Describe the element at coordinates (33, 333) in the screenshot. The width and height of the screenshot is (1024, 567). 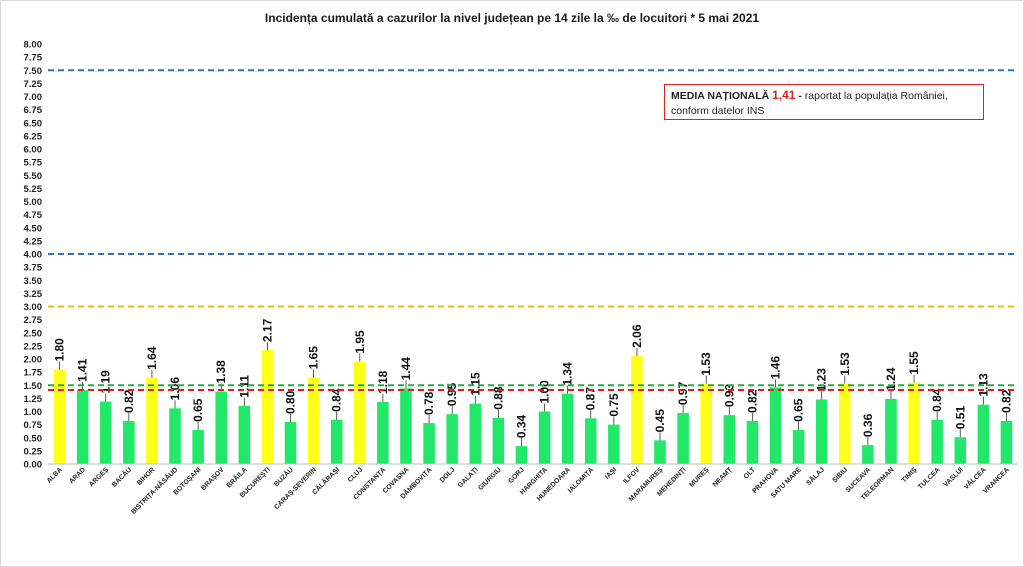
I see `y-tick-label: 2.50` at that location.